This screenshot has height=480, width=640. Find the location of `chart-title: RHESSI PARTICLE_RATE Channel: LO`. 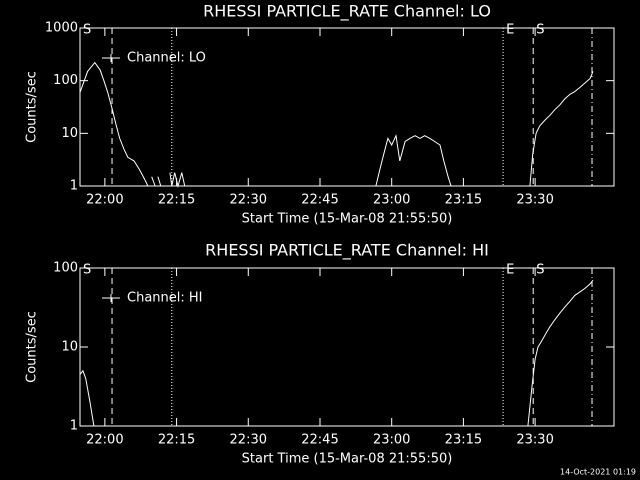

chart-title: RHESSI PARTICLE_RATE Channel: LO is located at coordinates (347, 12).